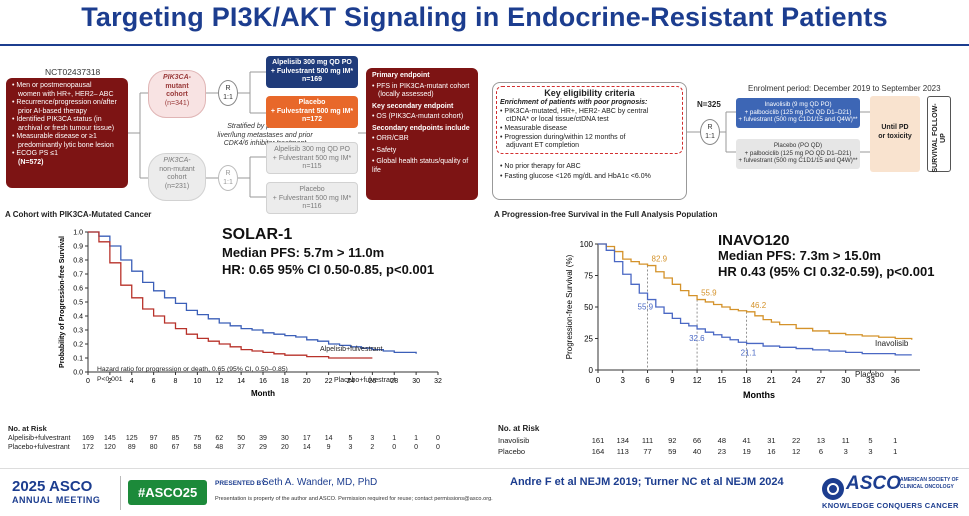  I want to click on at-risk-value: 77, so click(647, 451).